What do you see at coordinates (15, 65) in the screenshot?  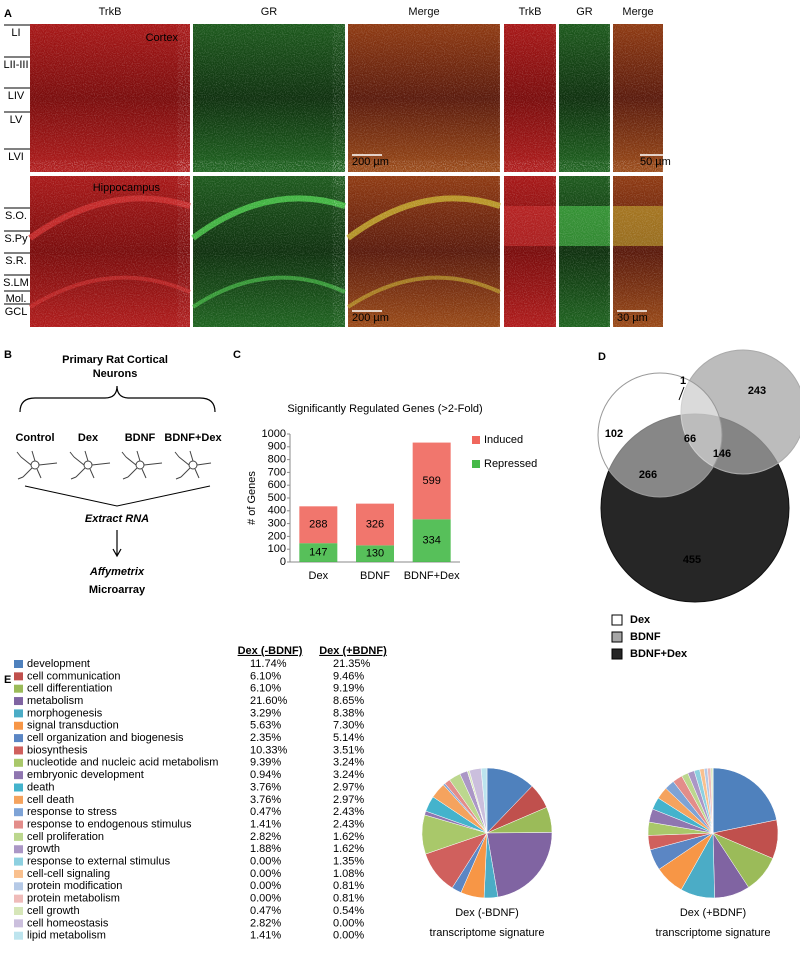 I see `layer-label: LII-III` at bounding box center [15, 65].